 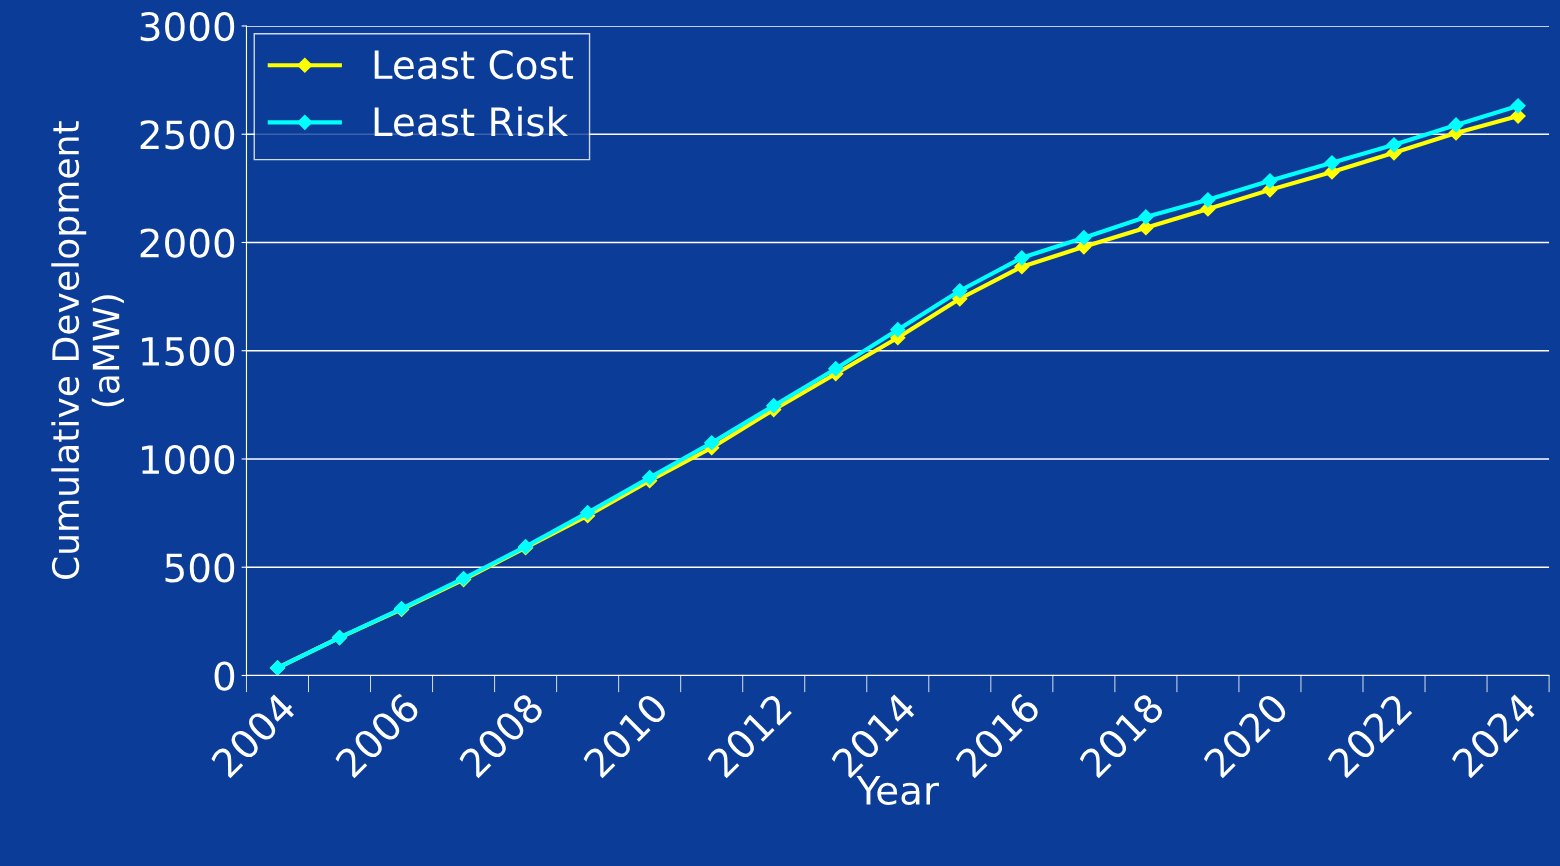 I want to click on y-tick-label: 2500, so click(x=187, y=135).